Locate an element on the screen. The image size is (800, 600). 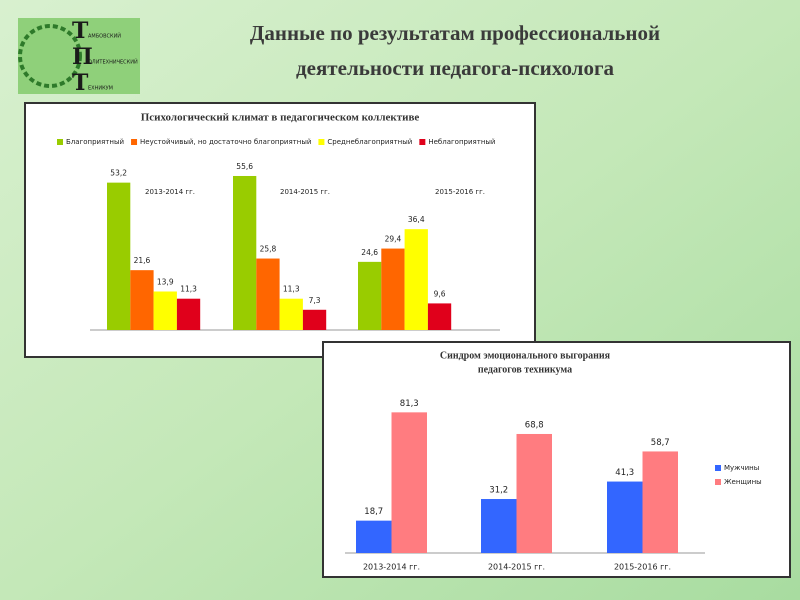
slide-title: деятельности педагога-психолога is located at coordinates (455, 68).